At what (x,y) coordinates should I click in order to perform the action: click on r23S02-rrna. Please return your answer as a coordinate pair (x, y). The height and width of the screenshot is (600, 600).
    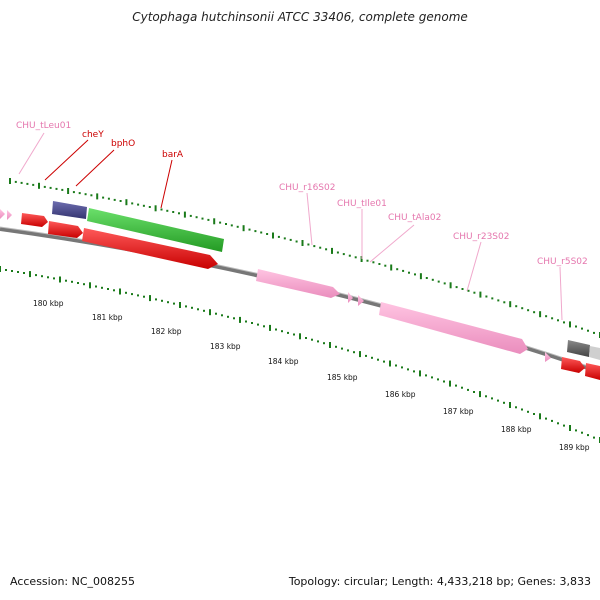
    Looking at the image, I should click on (453, 328).